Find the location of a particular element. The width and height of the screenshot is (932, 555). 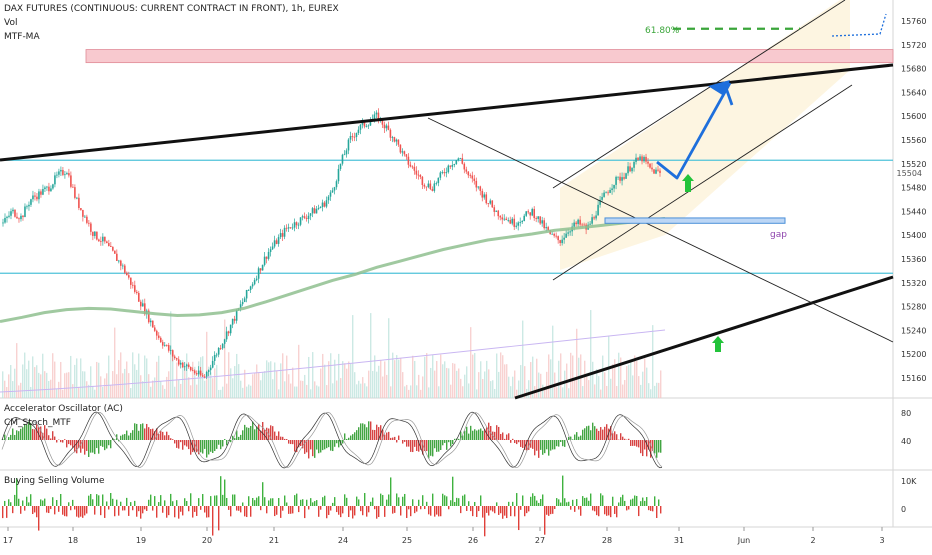

time-tick-label: 28 is located at coordinates (607, 540).